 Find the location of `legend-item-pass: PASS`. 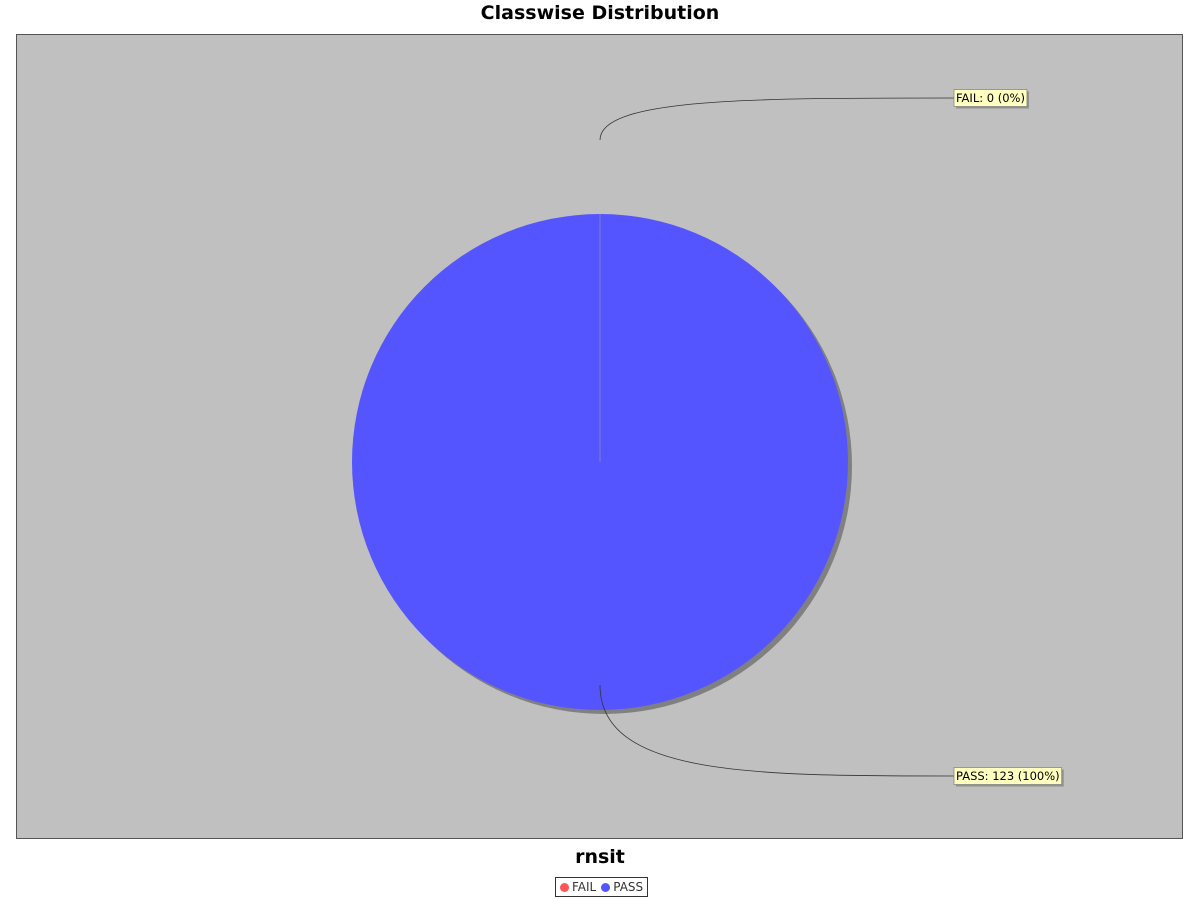

legend-item-pass: PASS is located at coordinates (622, 887).